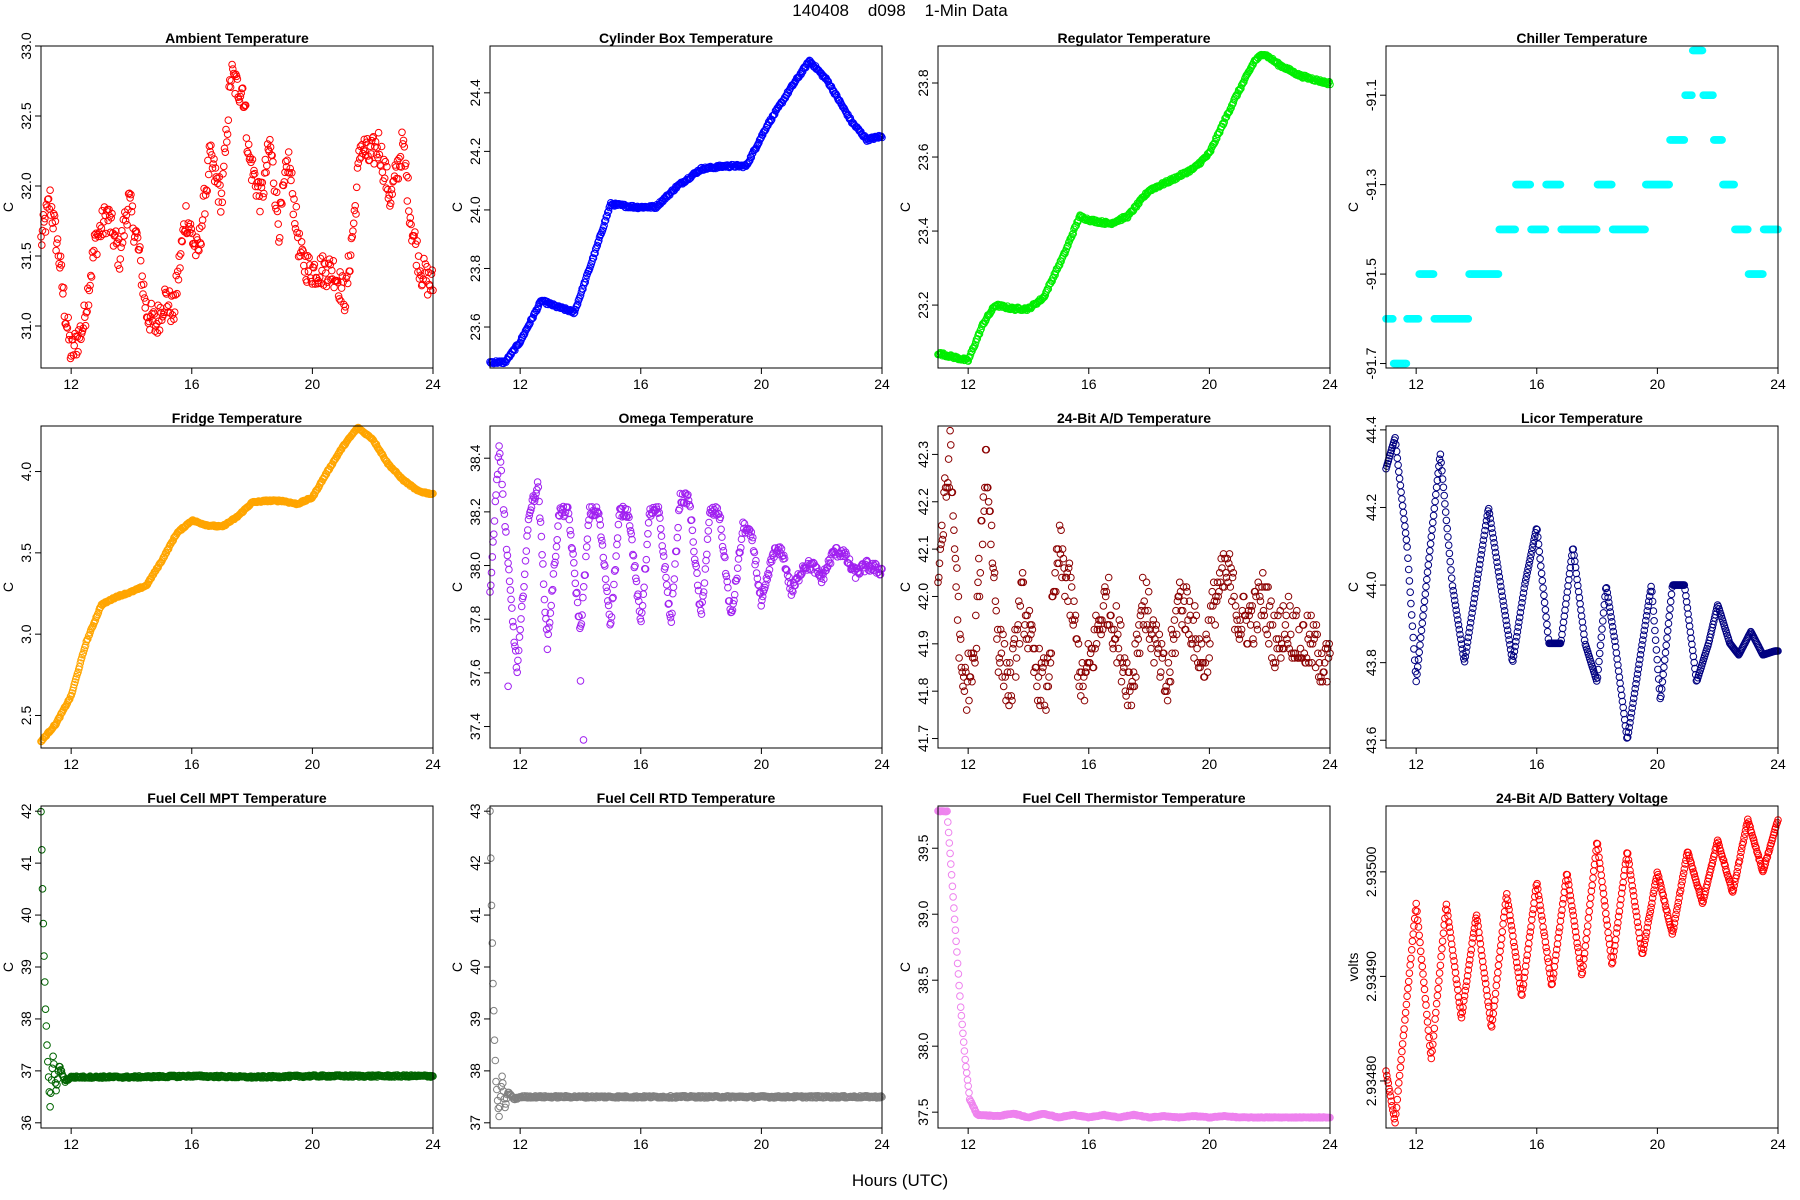  I want to click on chart-title: Omega Temperature, so click(685, 418).